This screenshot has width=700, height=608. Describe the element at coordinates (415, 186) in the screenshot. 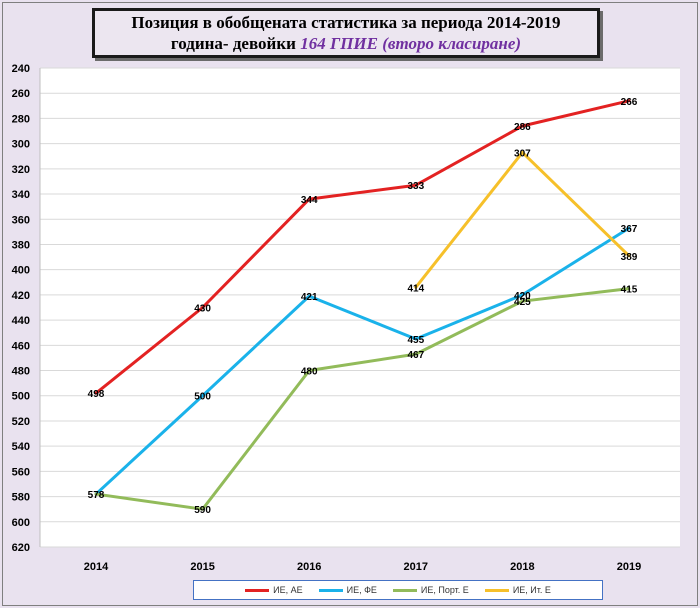

I see `data-label: 333` at that location.